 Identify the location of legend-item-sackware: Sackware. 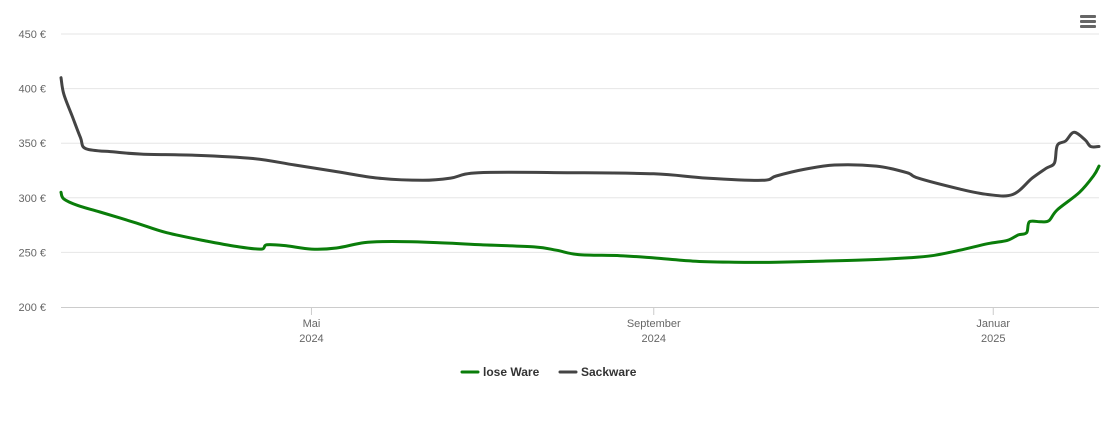
(597, 372).